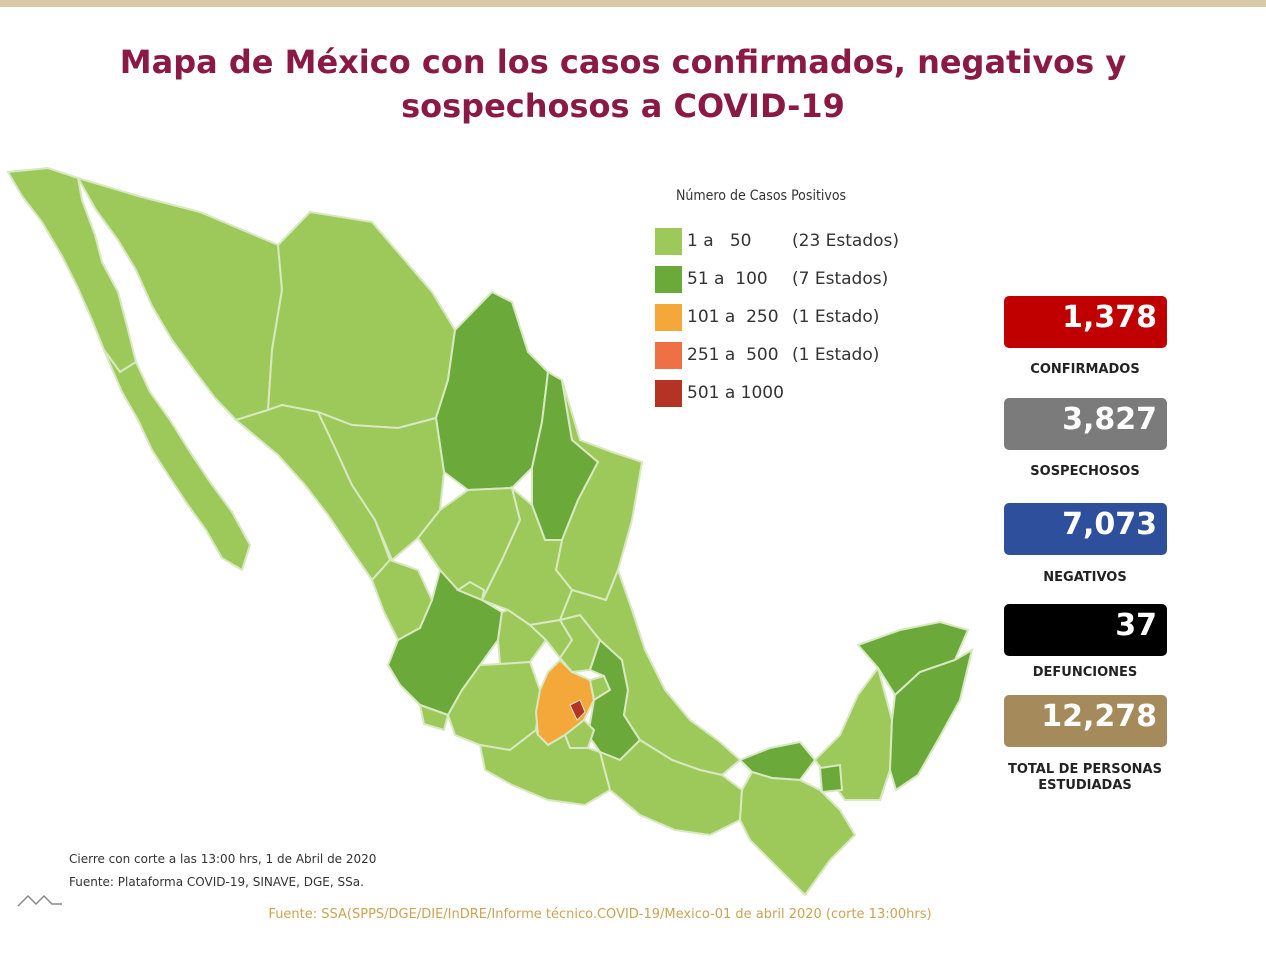  I want to click on state-sonora, so click(179, 299).